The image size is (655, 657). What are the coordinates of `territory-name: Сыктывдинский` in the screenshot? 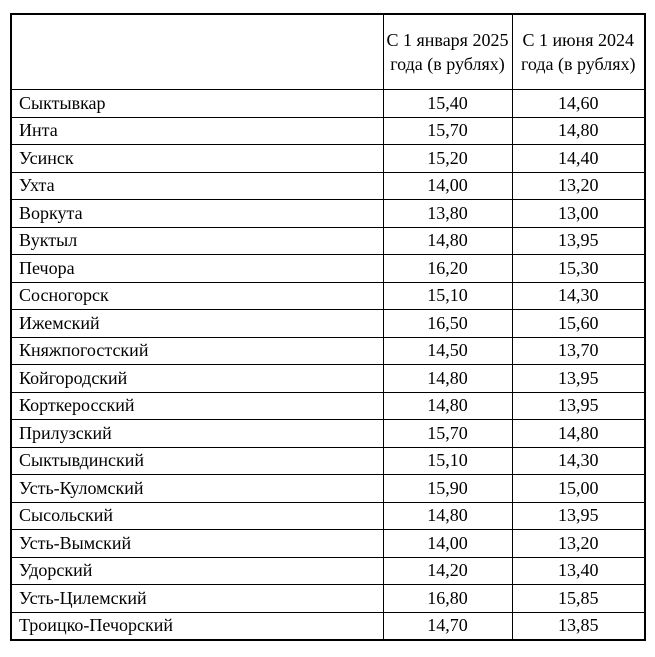 It's located at (197, 460).